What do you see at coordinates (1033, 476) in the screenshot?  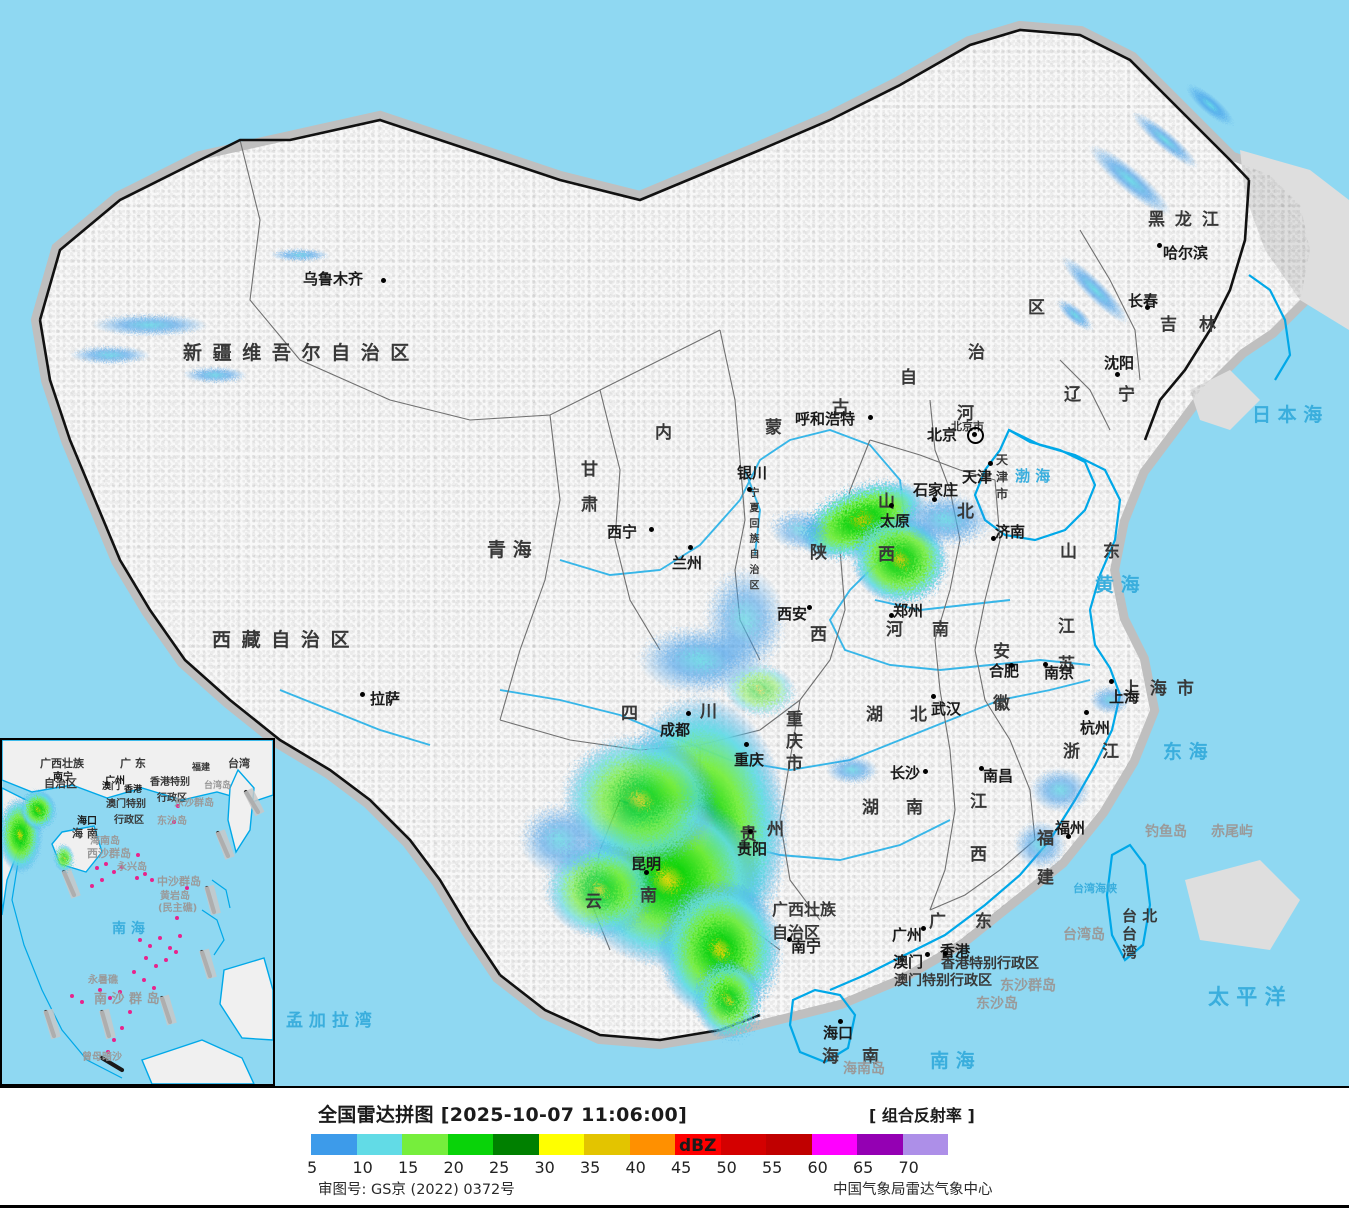 I see `sea-label-渤 海: 渤 海` at bounding box center [1033, 476].